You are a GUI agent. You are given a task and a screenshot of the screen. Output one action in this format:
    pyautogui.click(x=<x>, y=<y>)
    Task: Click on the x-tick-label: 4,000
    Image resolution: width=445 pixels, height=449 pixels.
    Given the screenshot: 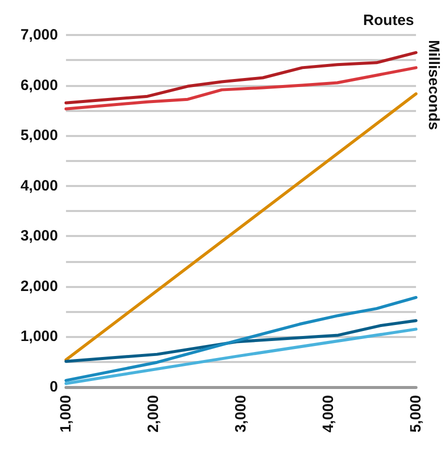 What is the action you would take?
    pyautogui.click(x=328, y=414)
    